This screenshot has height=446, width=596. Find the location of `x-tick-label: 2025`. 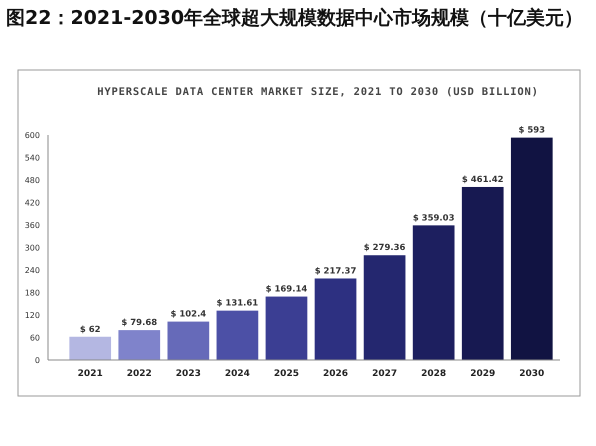

x-tick-label: 2025 is located at coordinates (286, 374).